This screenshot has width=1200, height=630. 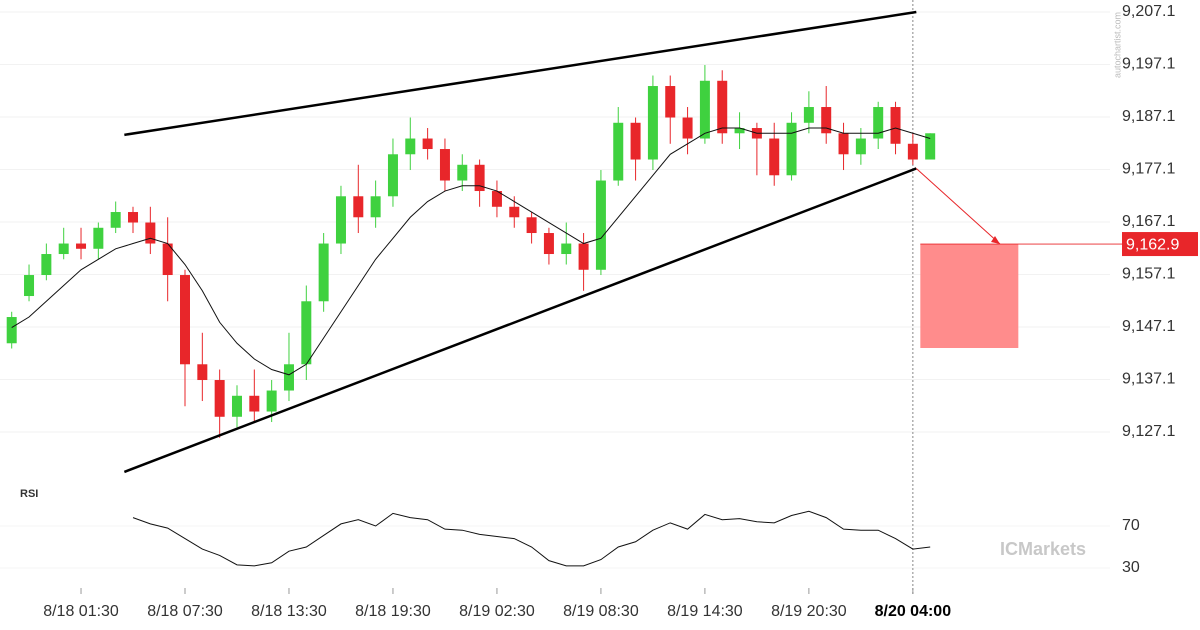 What do you see at coordinates (29, 494) in the screenshot?
I see `rsi-title: RSI` at bounding box center [29, 494].